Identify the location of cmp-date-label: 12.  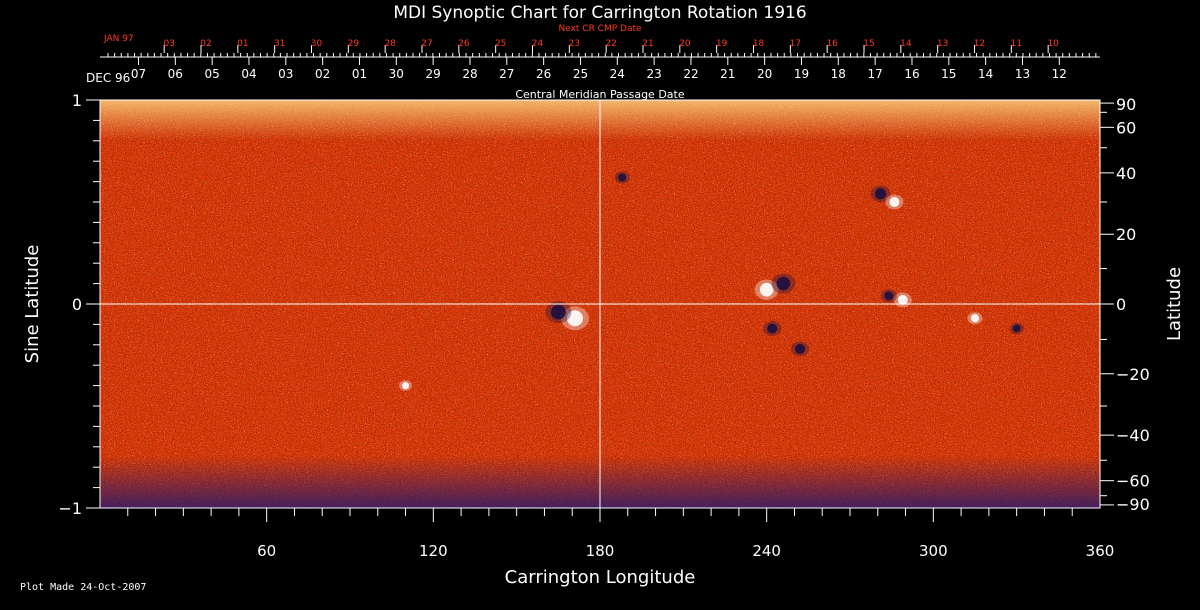
(1059, 74).